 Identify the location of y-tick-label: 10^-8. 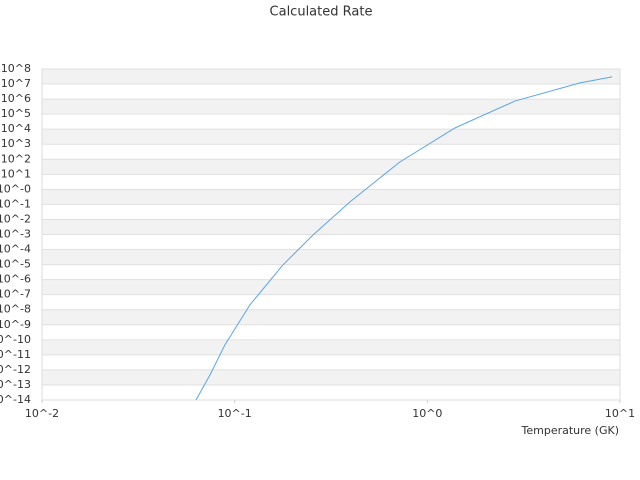
(15, 309).